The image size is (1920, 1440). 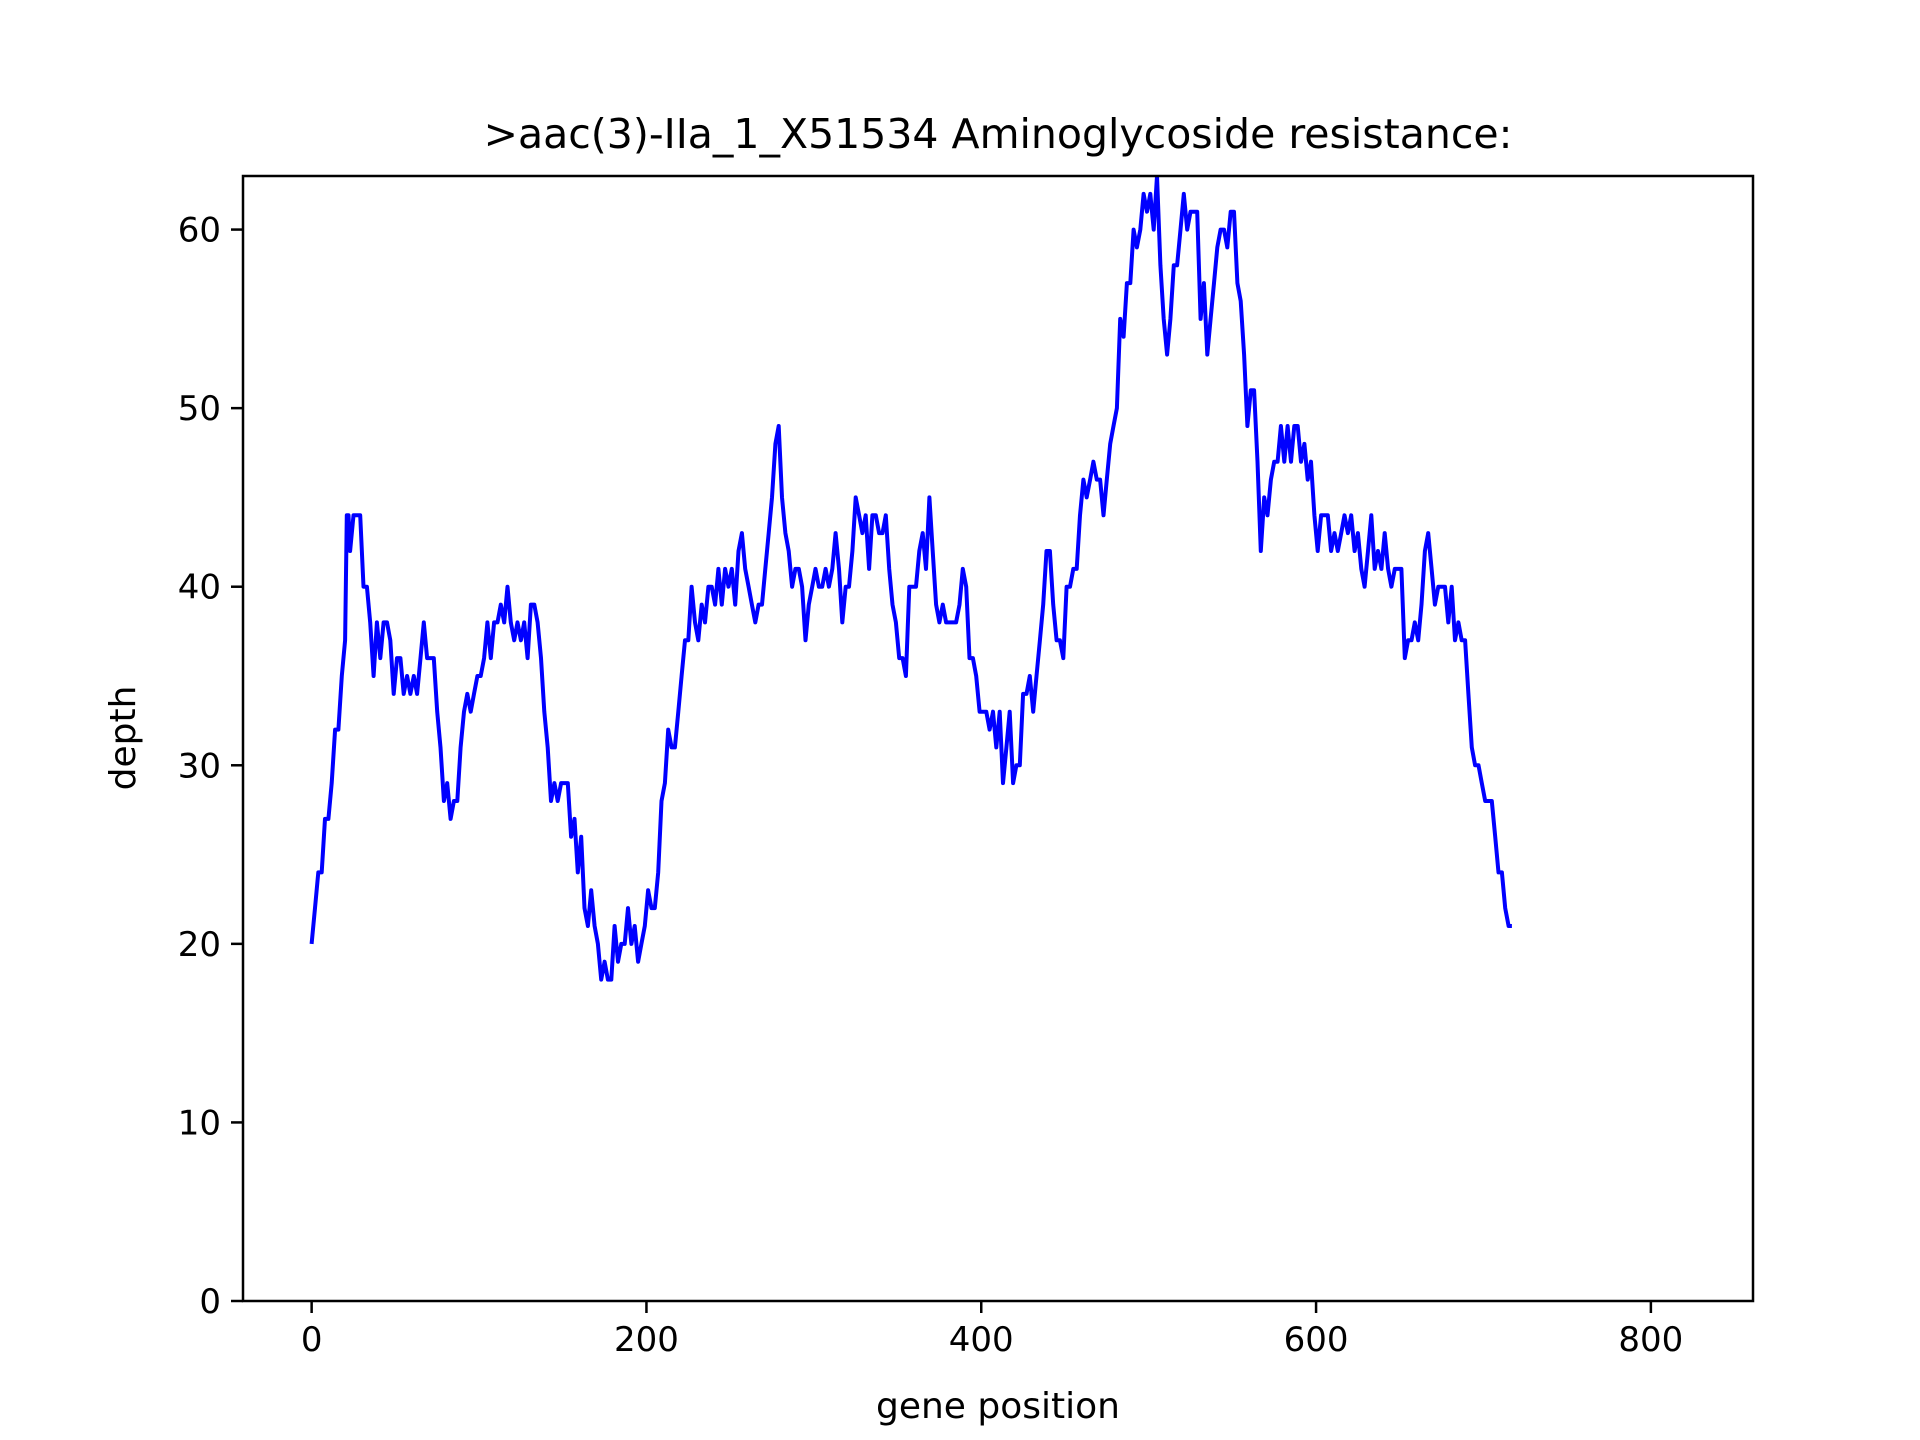 I want to click on x-axis-label: gene position, so click(x=998, y=1406).